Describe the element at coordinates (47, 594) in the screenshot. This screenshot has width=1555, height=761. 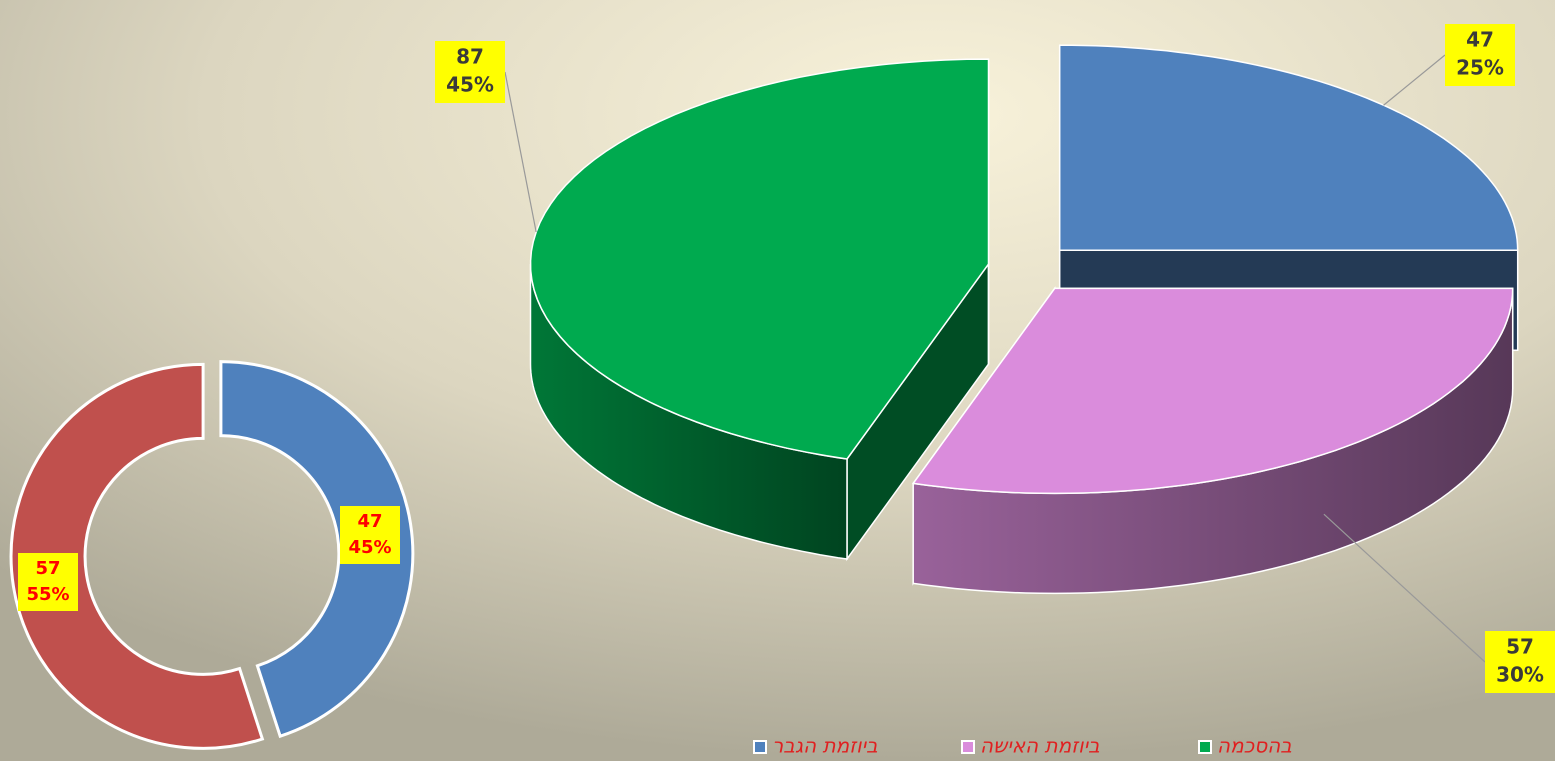
I see `label-percent: 55%` at that location.